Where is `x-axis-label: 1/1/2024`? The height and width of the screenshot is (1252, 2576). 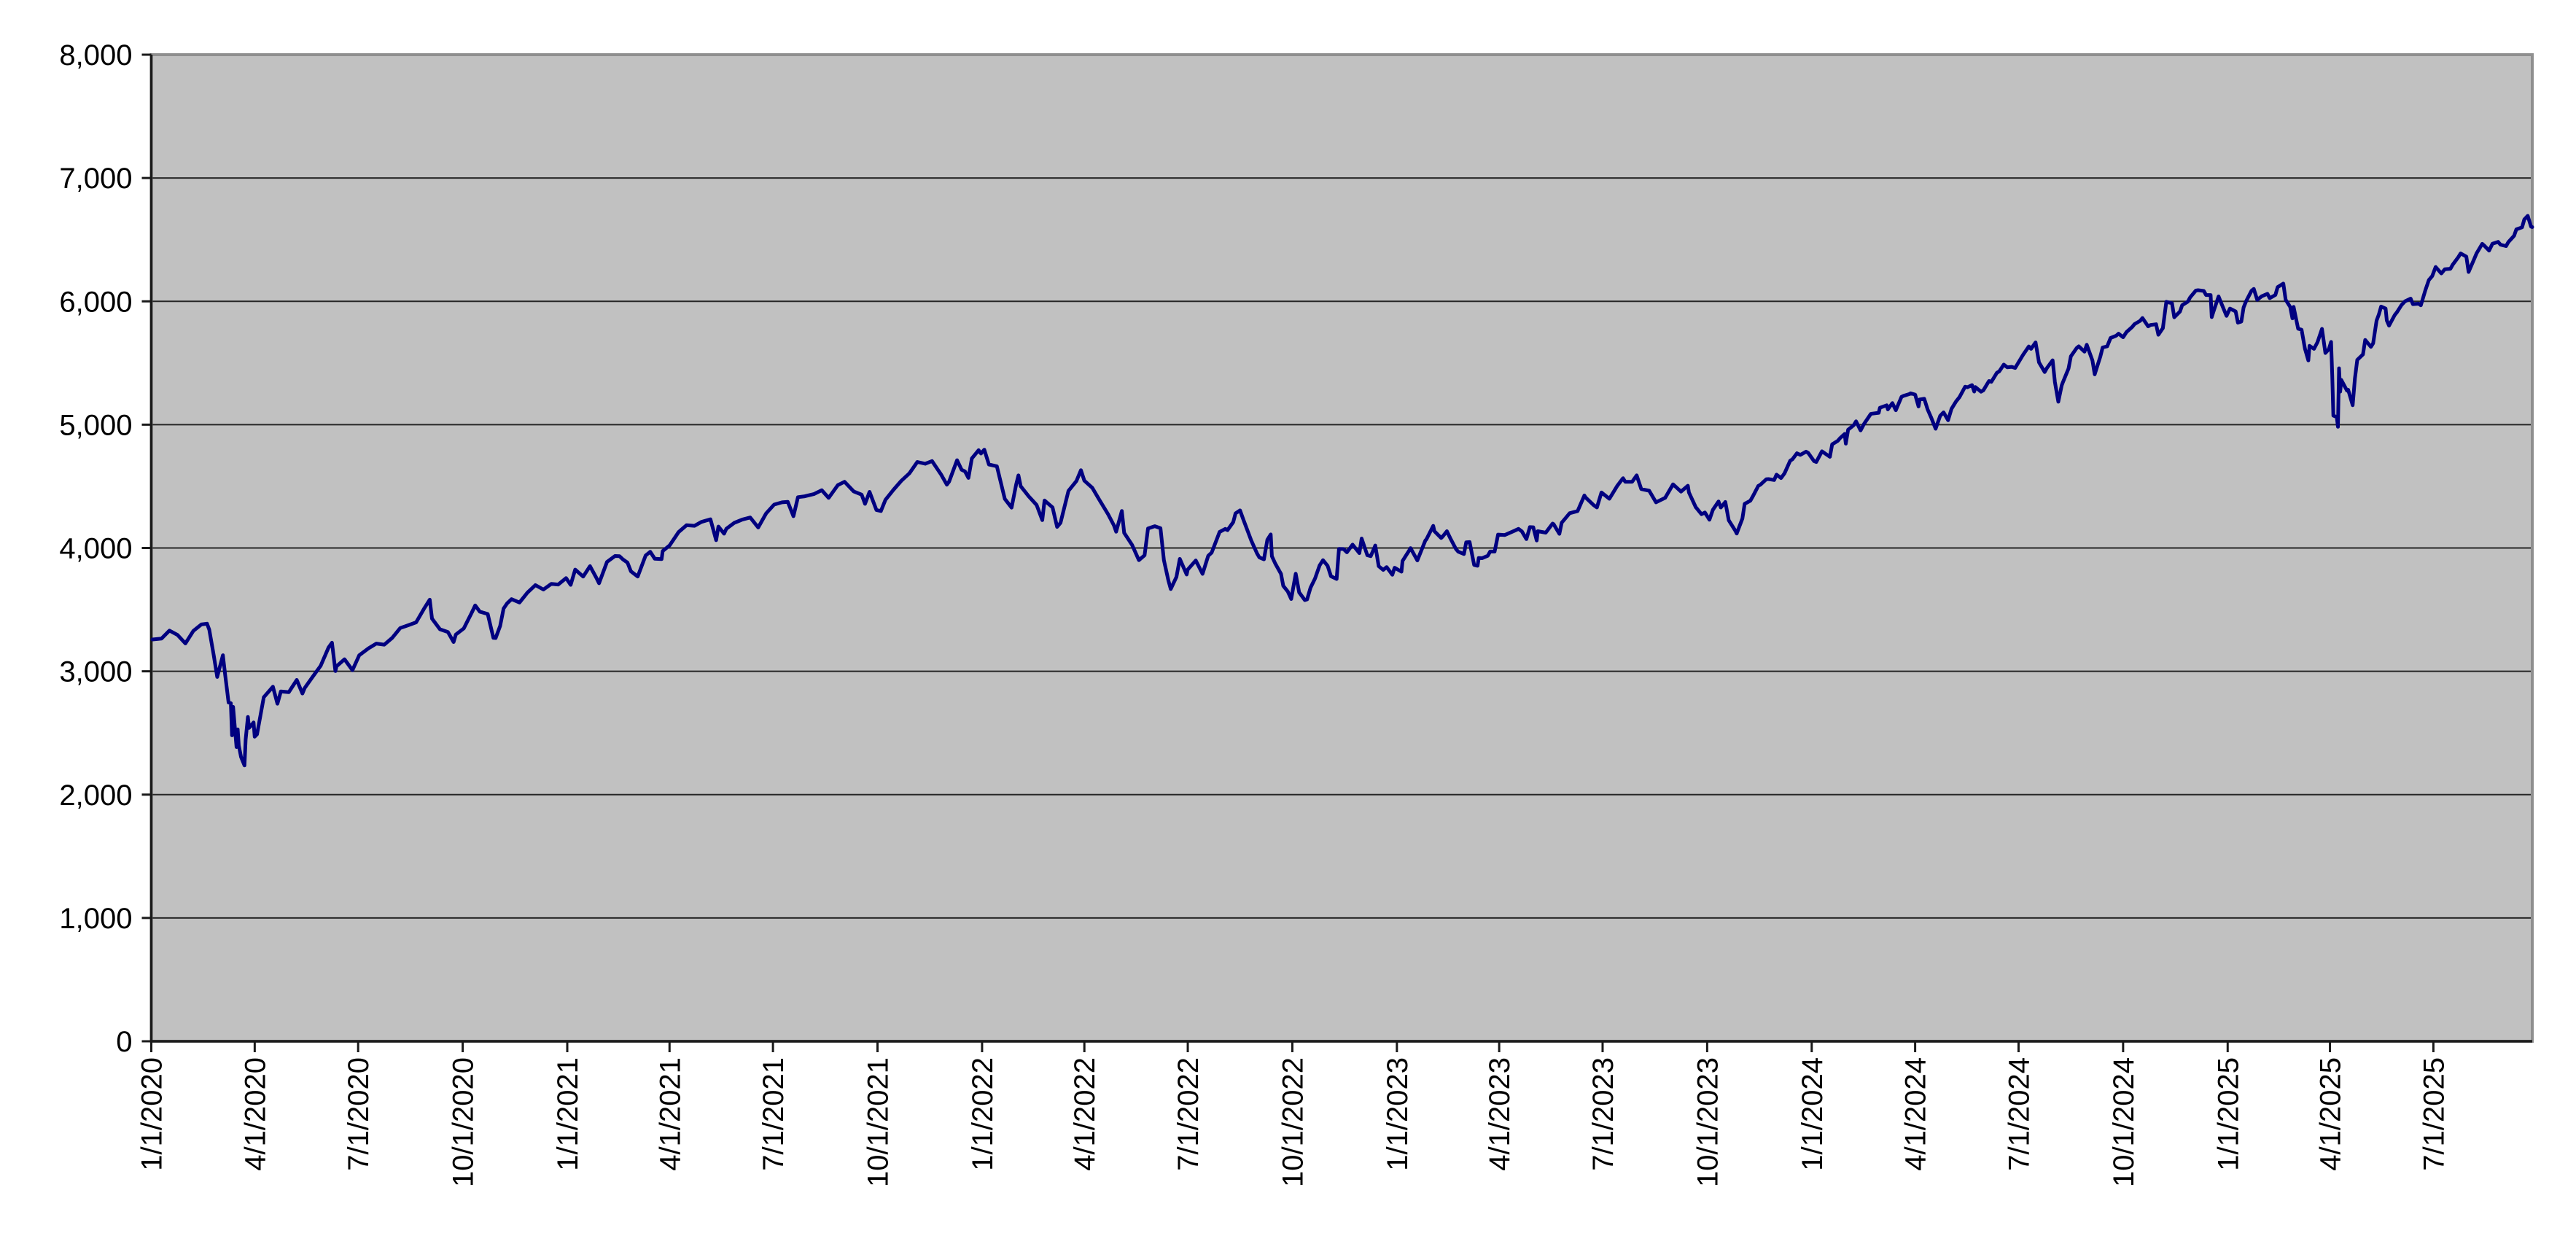
x-axis-label: 1/1/2024 is located at coordinates (1813, 1114).